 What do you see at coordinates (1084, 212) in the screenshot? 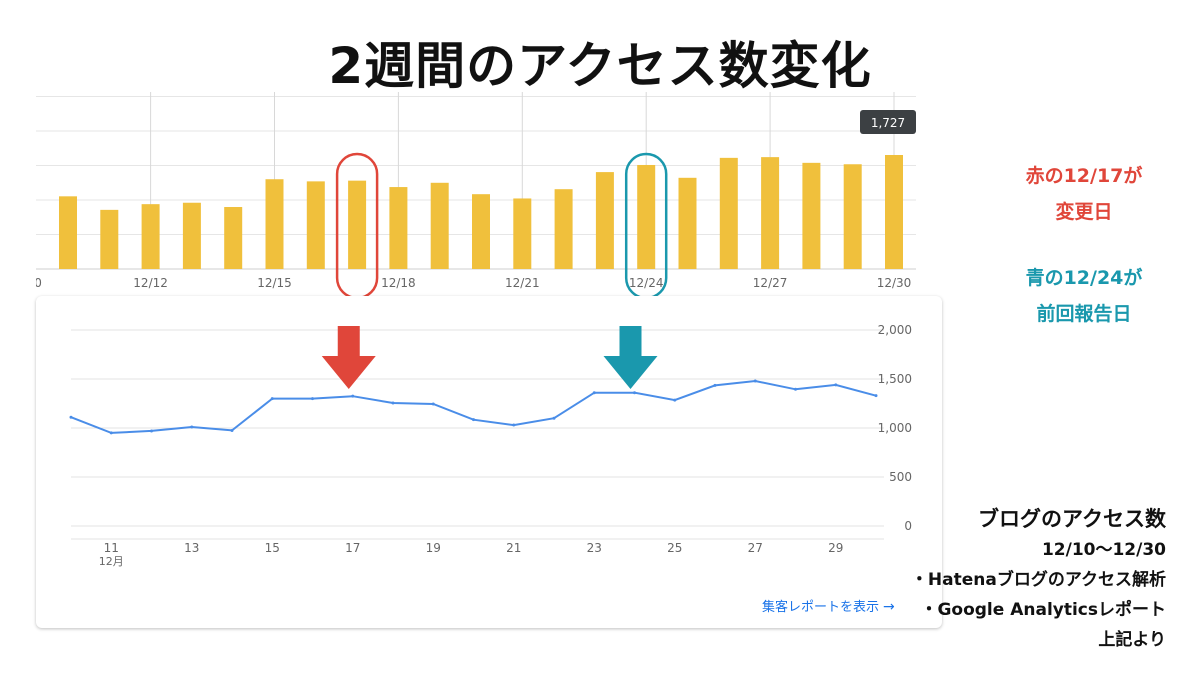
I see `change-date-note-line2: 変更日` at bounding box center [1084, 212].